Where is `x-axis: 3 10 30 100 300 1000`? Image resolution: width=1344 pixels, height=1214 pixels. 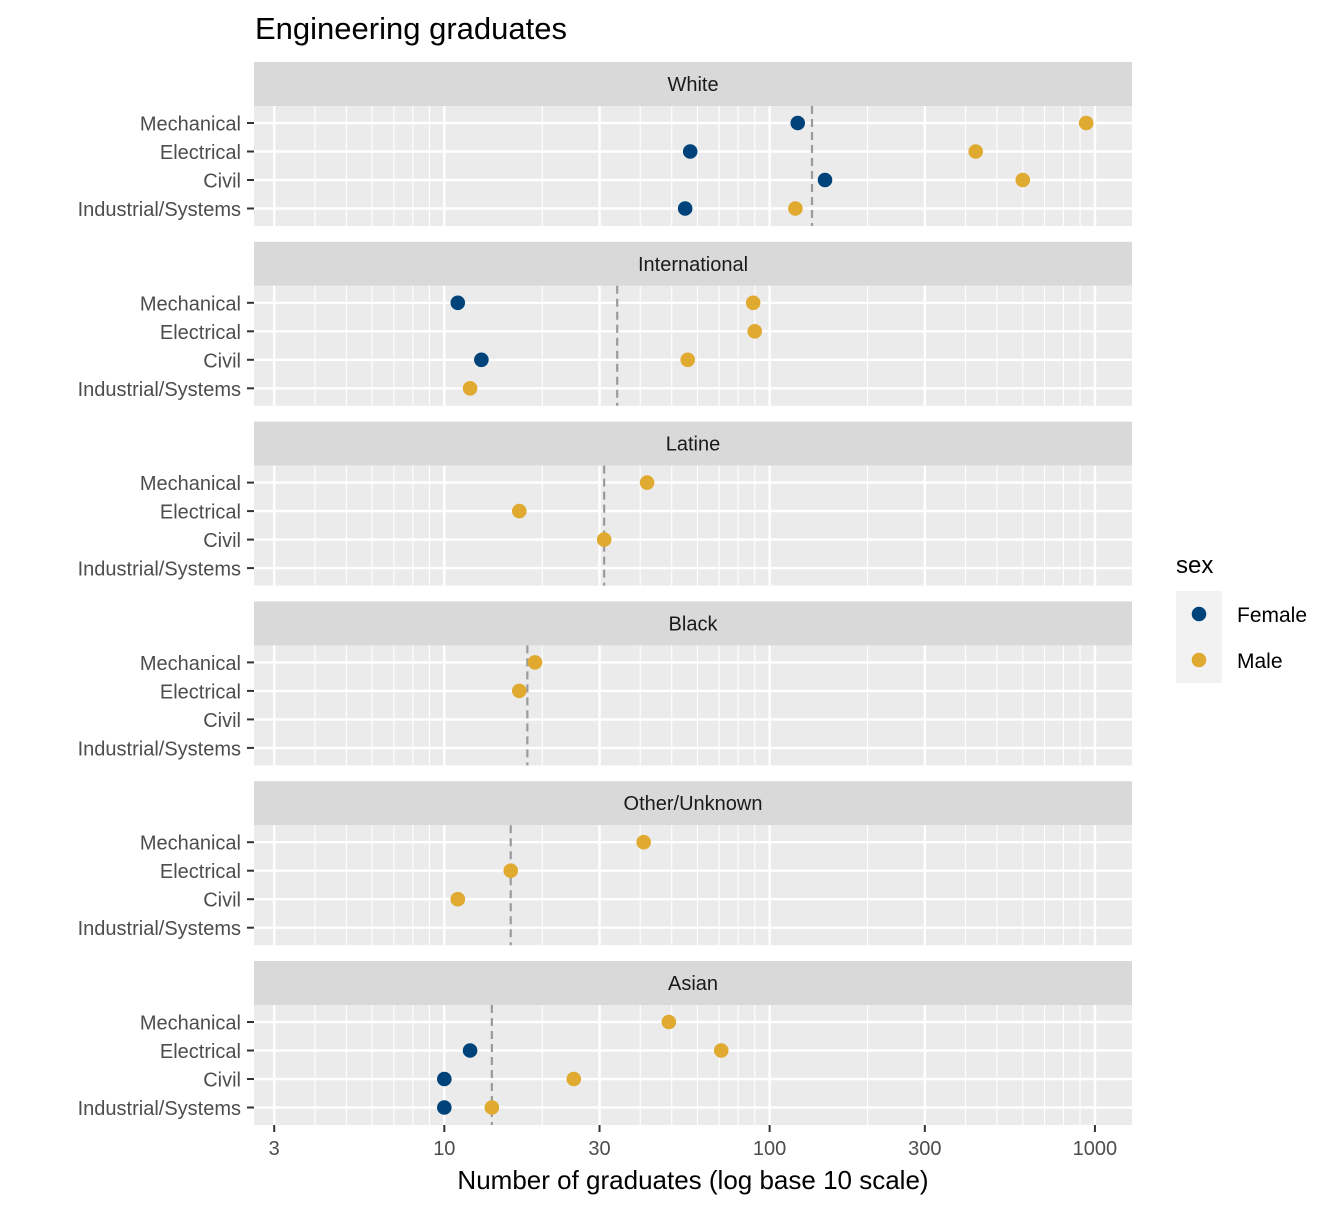 x-axis: 3 10 30 100 300 1000 is located at coordinates (693, 1142).